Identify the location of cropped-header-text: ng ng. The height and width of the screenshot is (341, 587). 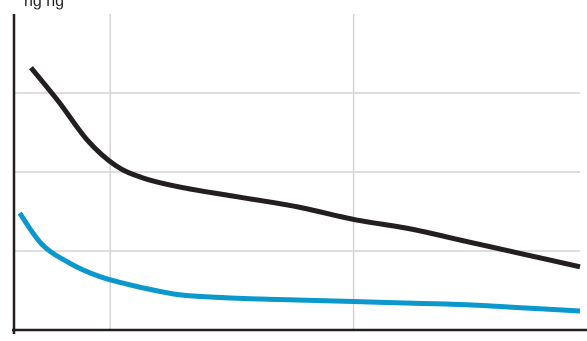
(44, 5).